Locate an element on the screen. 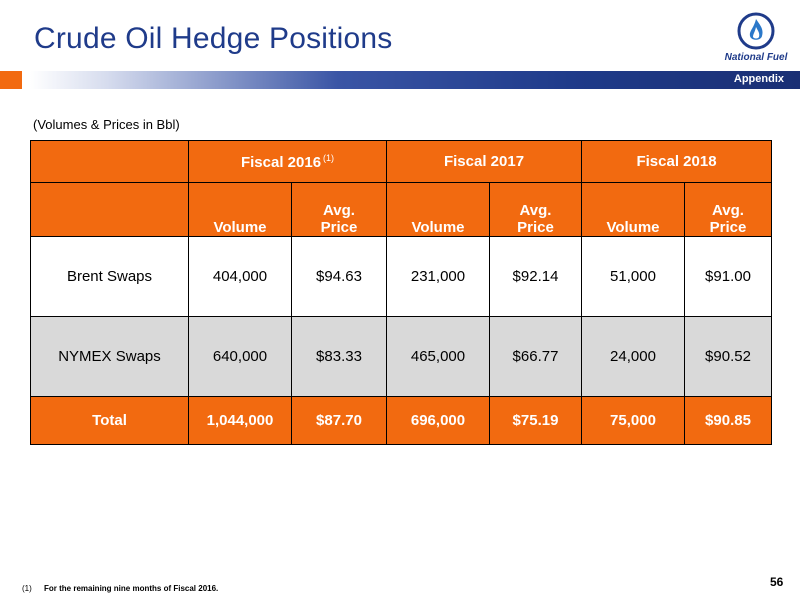  fiscal-2016-label: Fiscal 2016 is located at coordinates (281, 162).